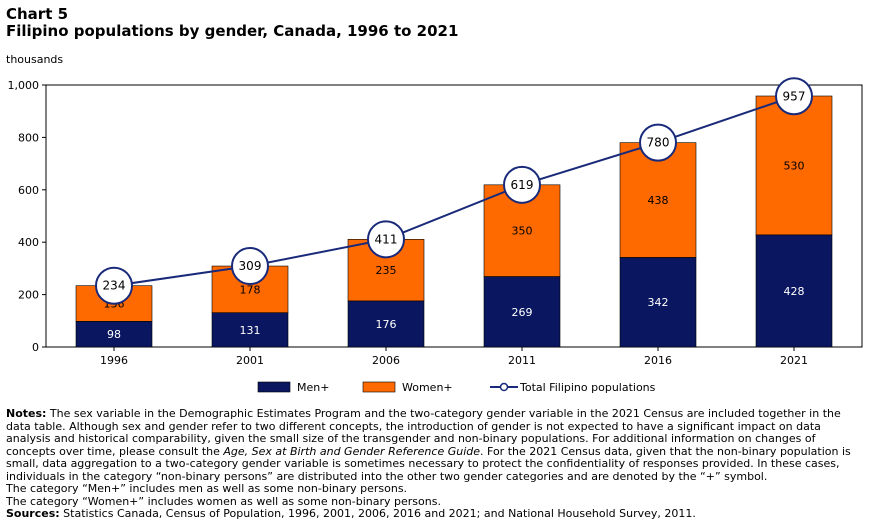  What do you see at coordinates (379, 387) in the screenshot?
I see `legend-women-swatch` at bounding box center [379, 387].